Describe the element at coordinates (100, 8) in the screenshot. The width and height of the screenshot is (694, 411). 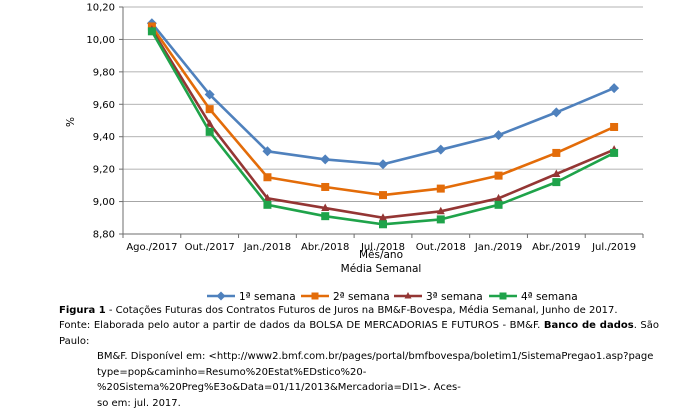
I see `y-tick-label: 10,20` at that location.